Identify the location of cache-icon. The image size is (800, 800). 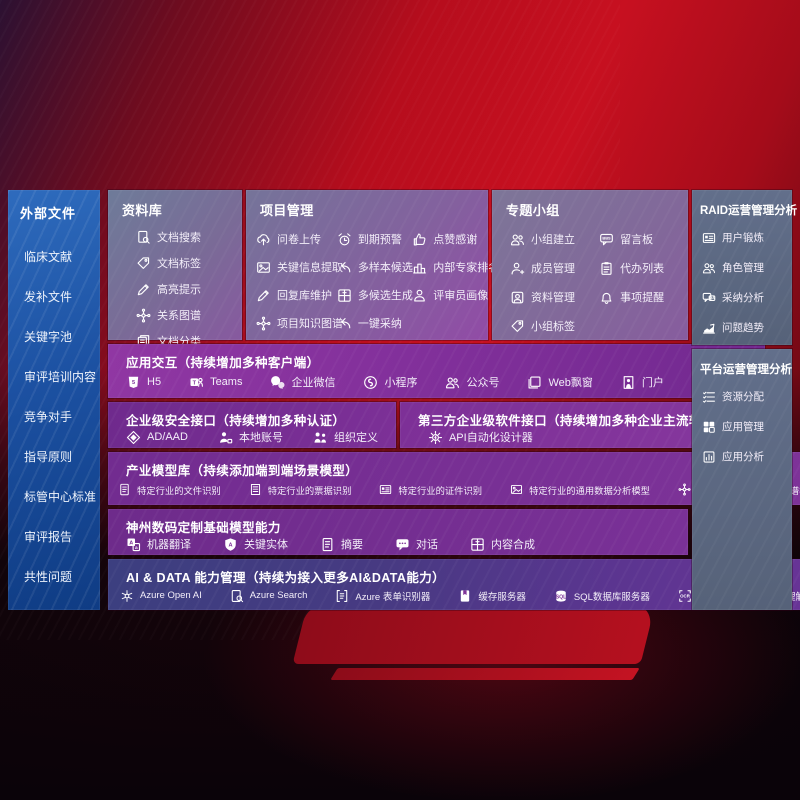
(465, 596).